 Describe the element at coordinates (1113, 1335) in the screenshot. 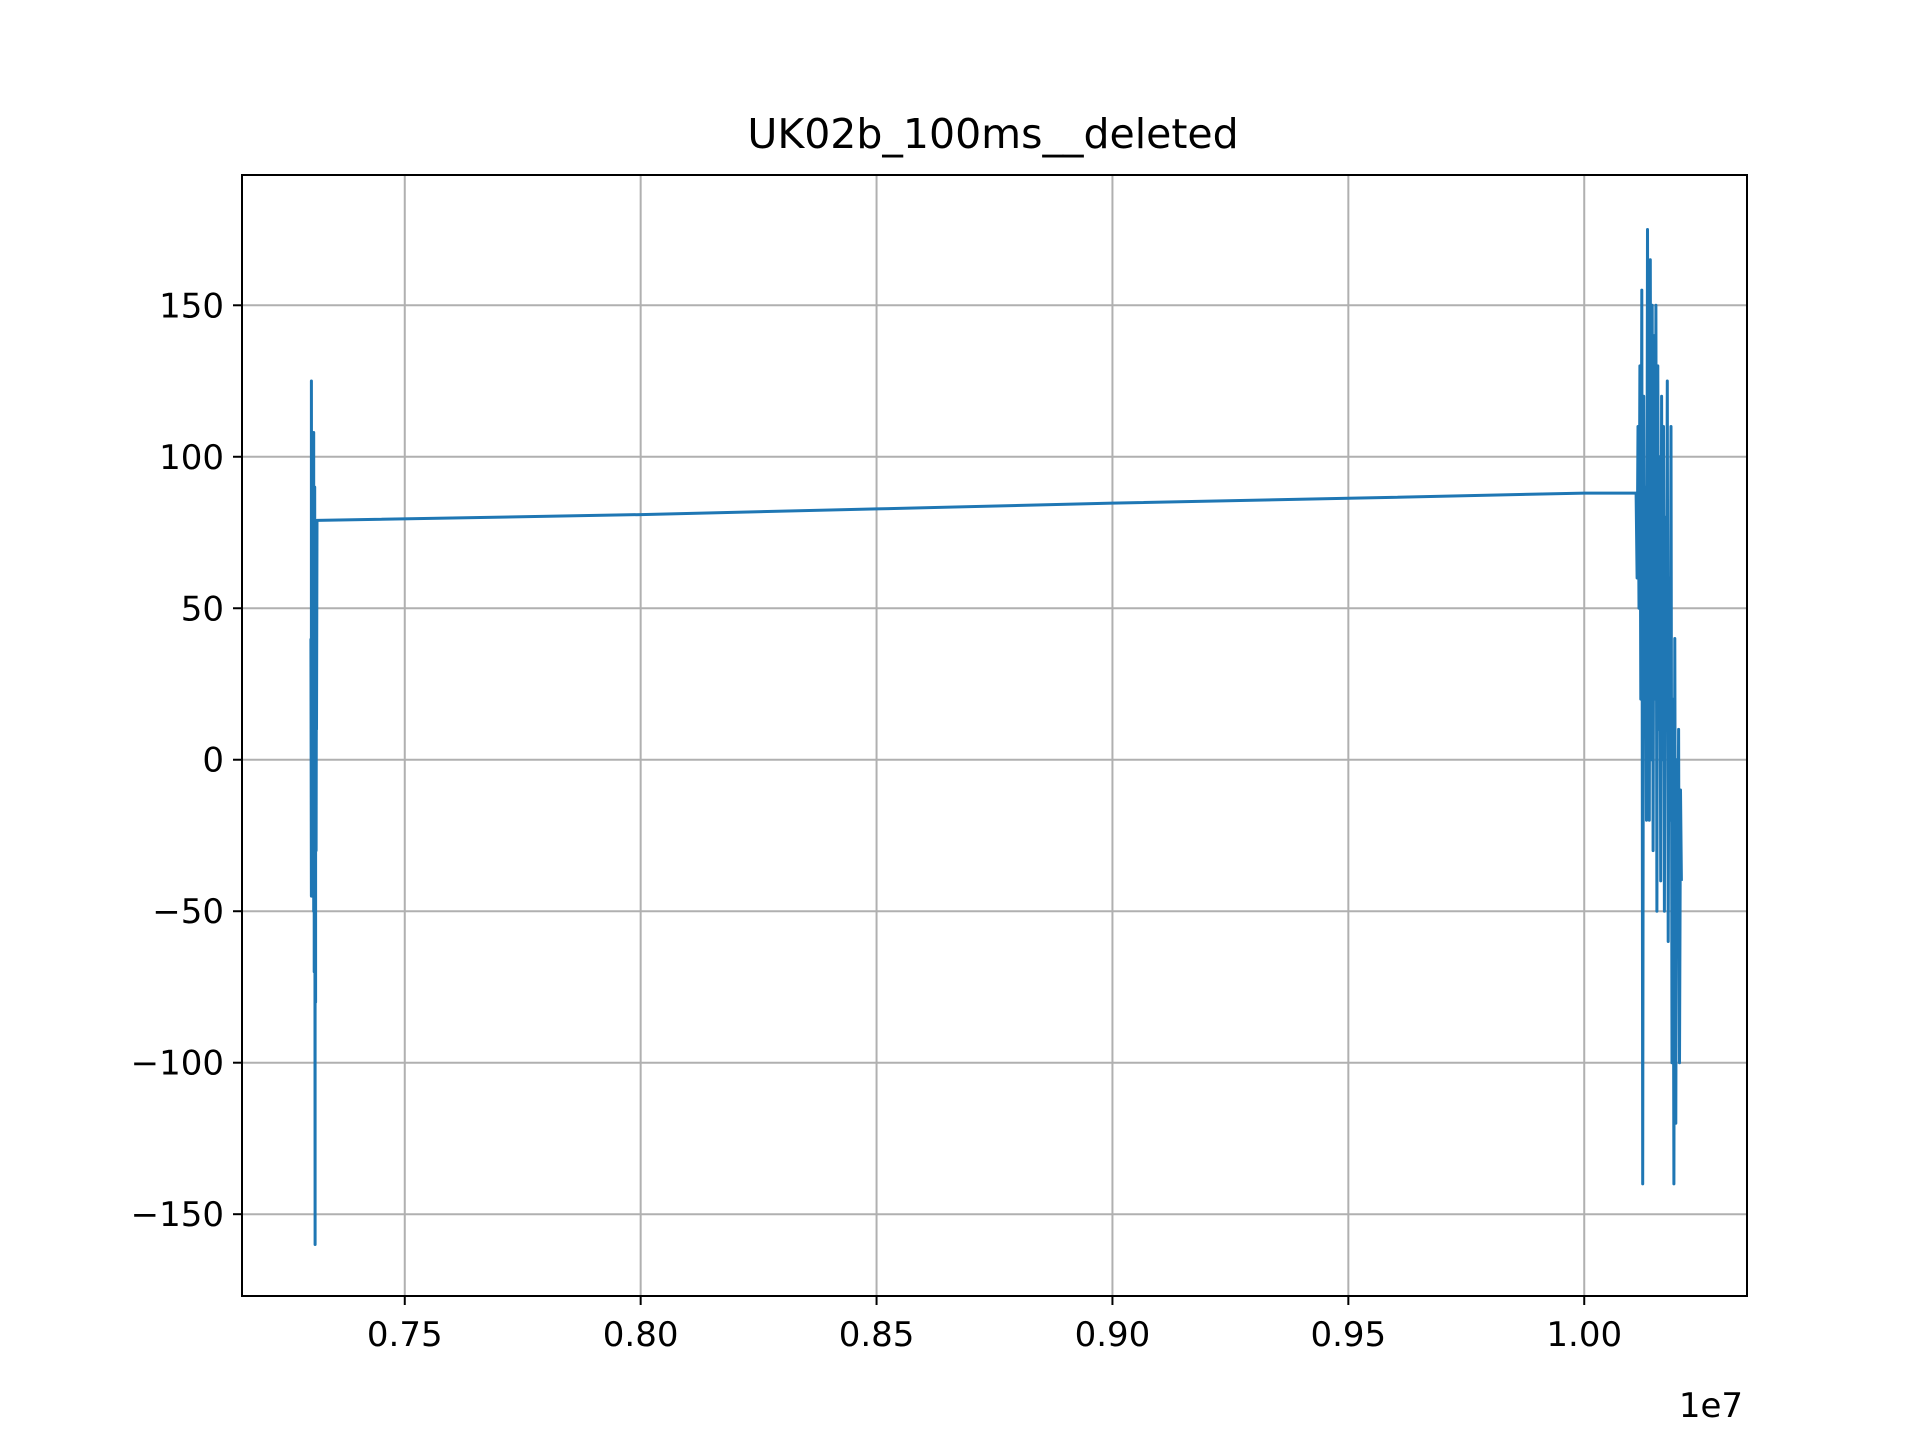

I see `x-tick-label: 0.90` at that location.